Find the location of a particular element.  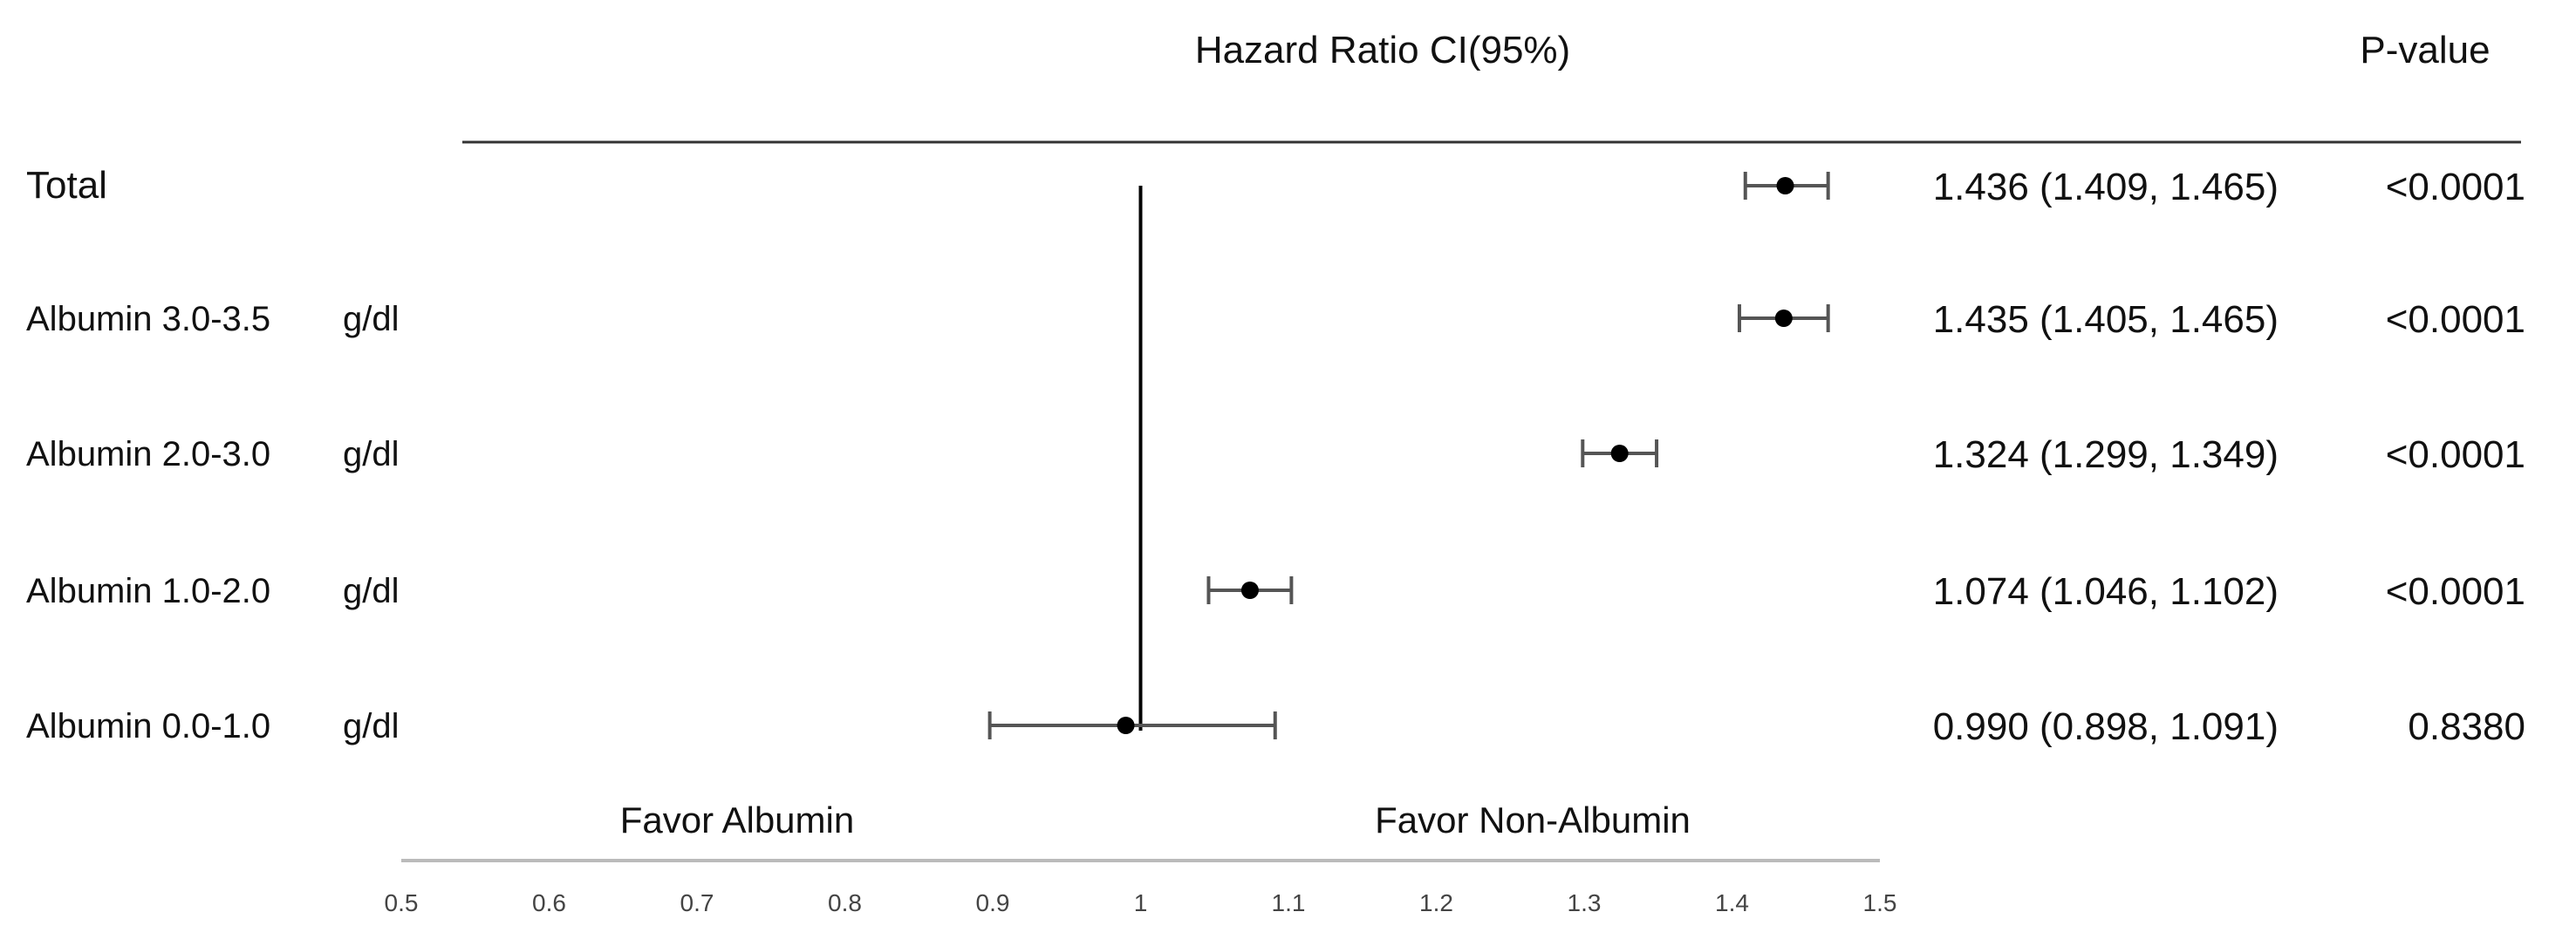

x-tick-label: 1.2 is located at coordinates (1436, 902).